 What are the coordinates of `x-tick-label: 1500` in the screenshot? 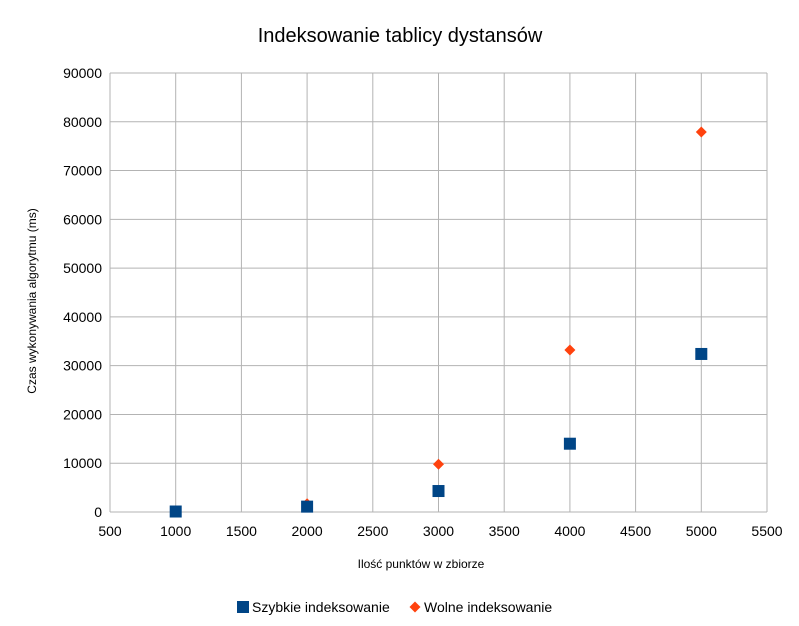 It's located at (241, 531).